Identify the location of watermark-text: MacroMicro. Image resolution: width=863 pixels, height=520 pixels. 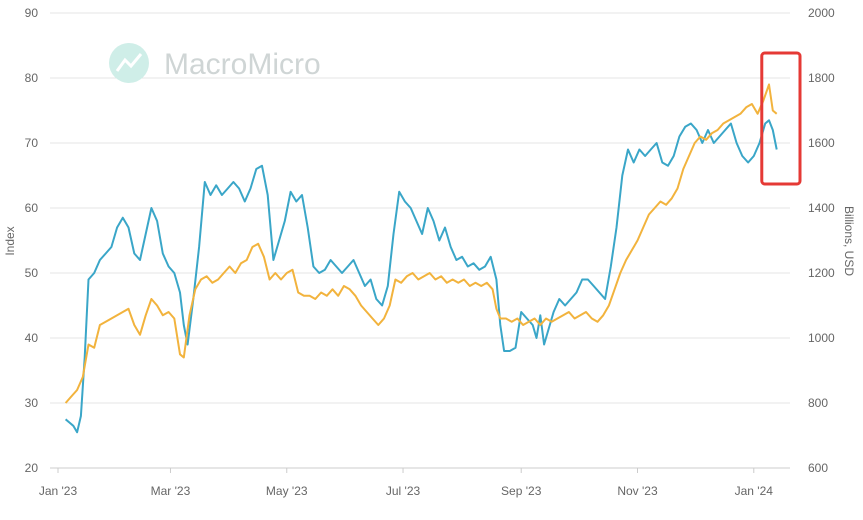
(242, 64).